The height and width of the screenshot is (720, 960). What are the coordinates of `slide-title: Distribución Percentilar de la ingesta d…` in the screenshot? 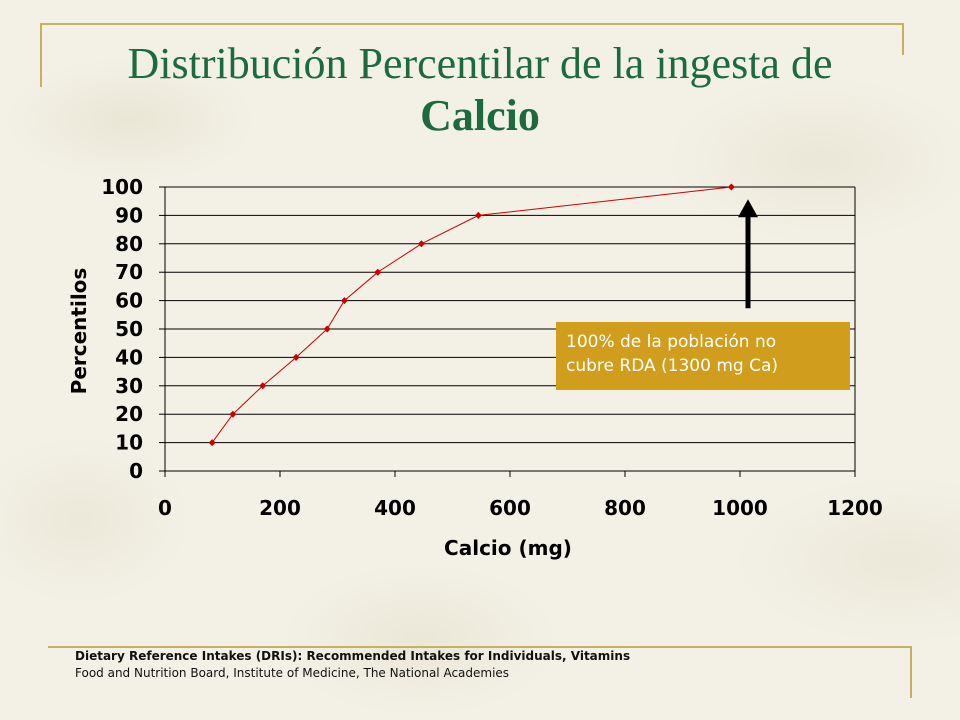 It's located at (480, 90).